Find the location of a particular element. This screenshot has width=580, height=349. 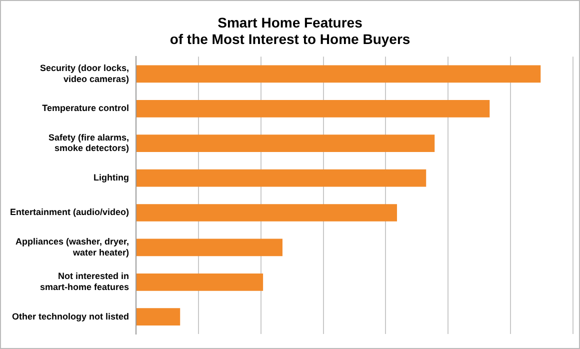

y-tick-label: Entertainment (audio/video) is located at coordinates (70, 212).